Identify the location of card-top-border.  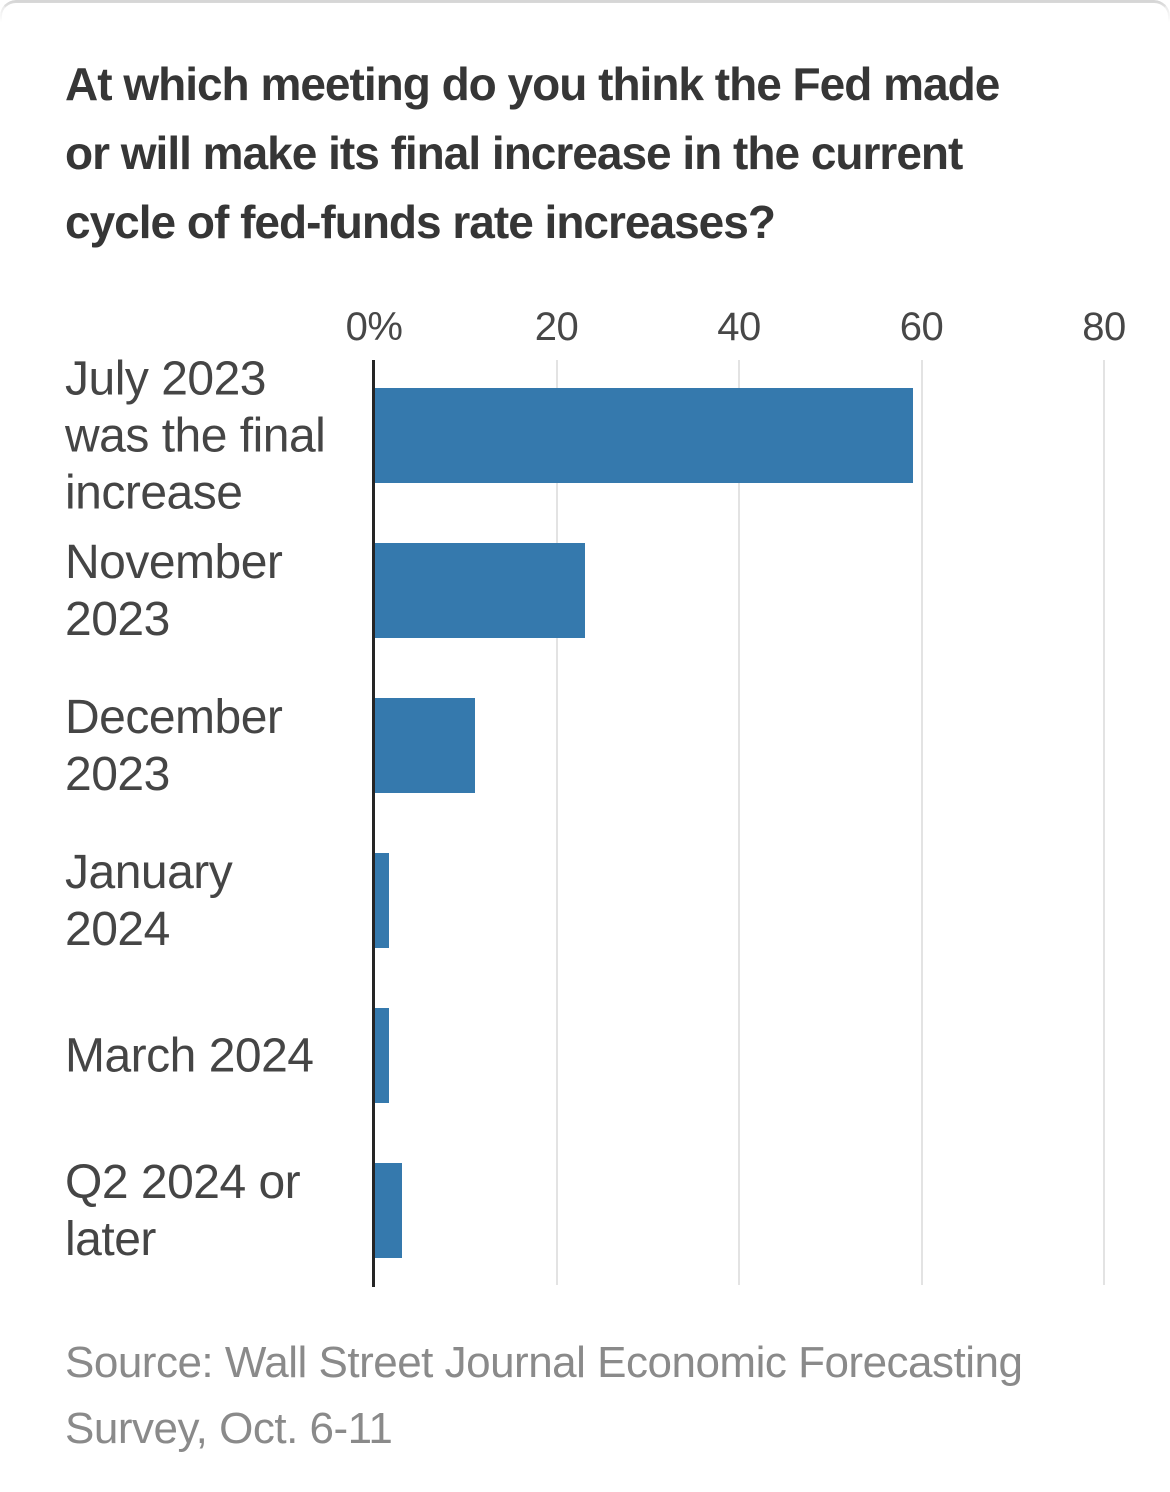
(585, 11).